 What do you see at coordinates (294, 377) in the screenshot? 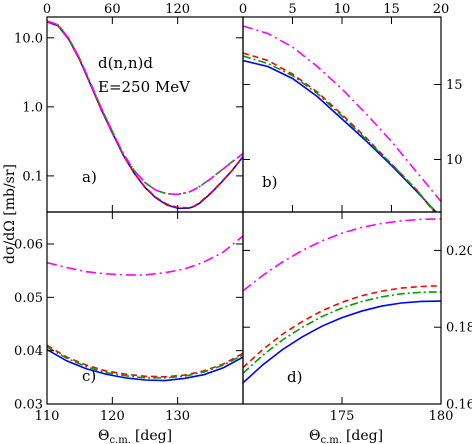
I see `panel-label: d)` at bounding box center [294, 377].